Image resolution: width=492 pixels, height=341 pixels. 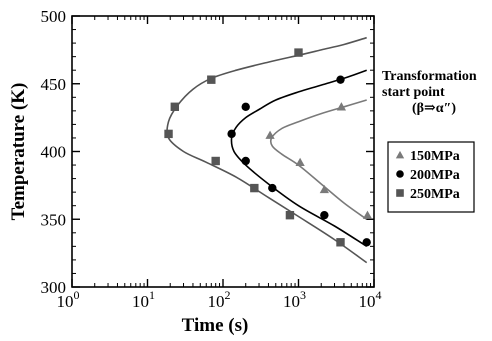 I want to click on x-tick-label: 10⁴, so click(x=370, y=299).